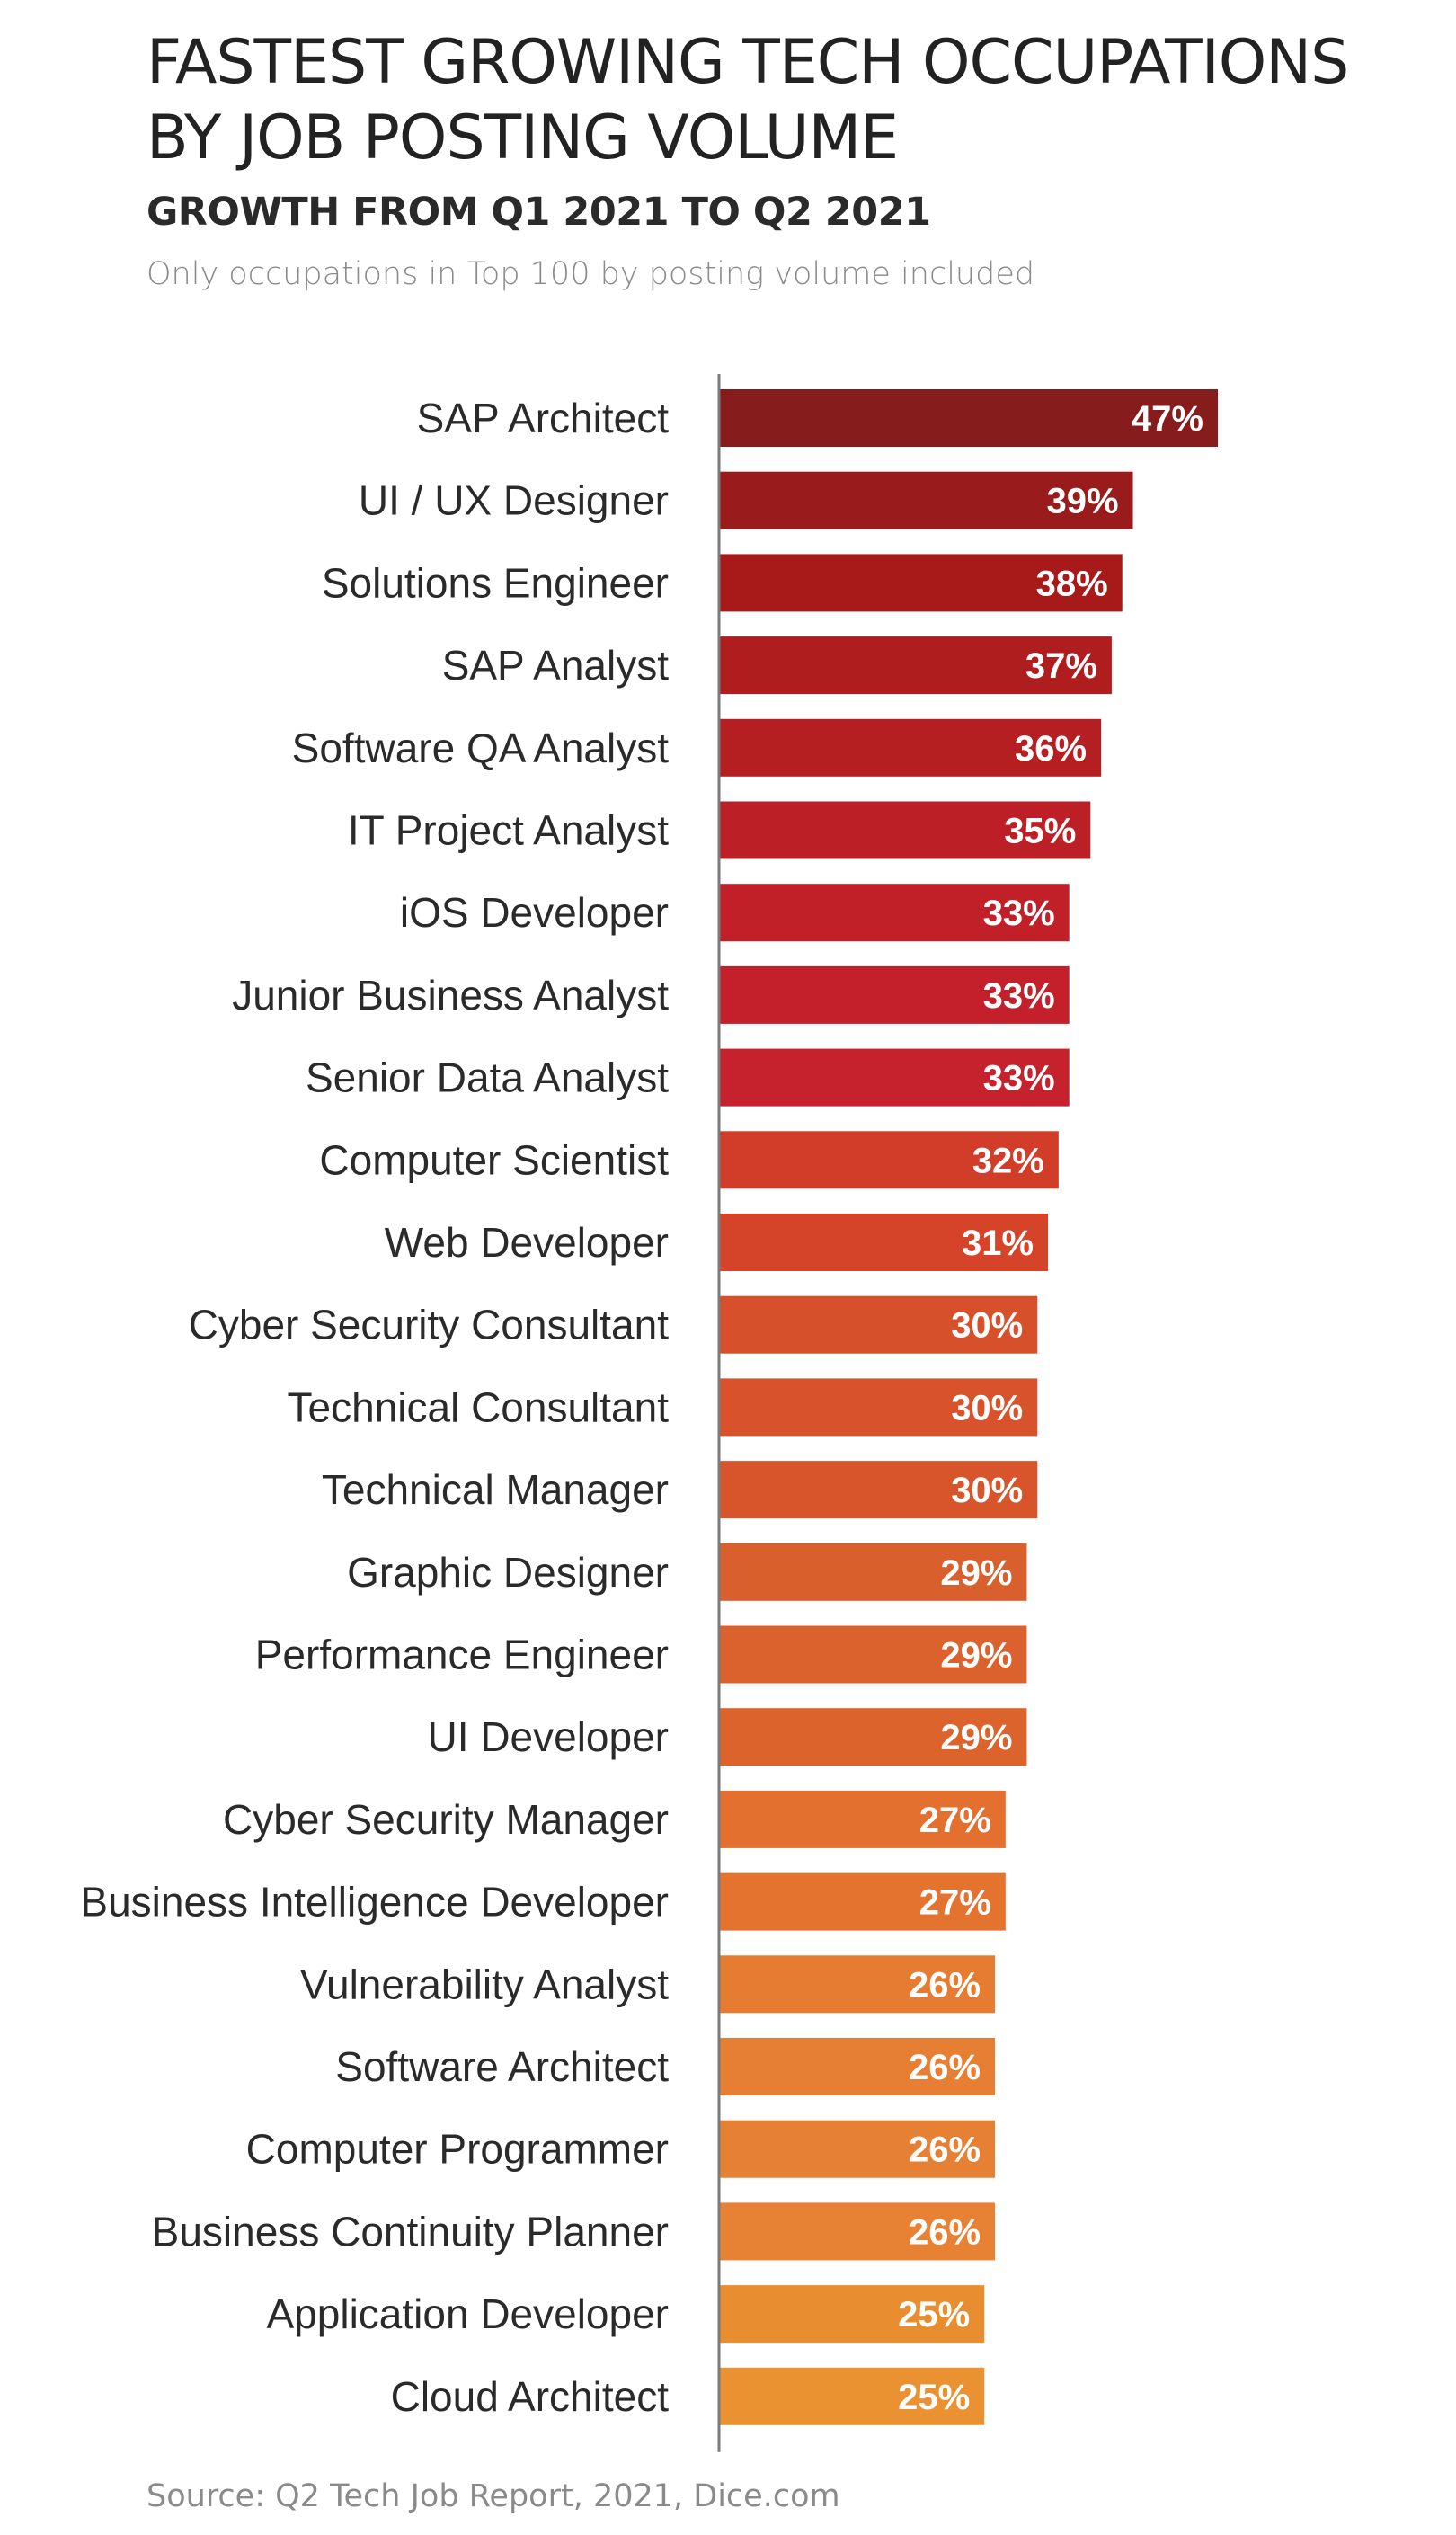  Describe the element at coordinates (538, 212) in the screenshot. I see `chart-subtitle: GROWTH FROM Q1 2021 TO Q2 2021` at that location.